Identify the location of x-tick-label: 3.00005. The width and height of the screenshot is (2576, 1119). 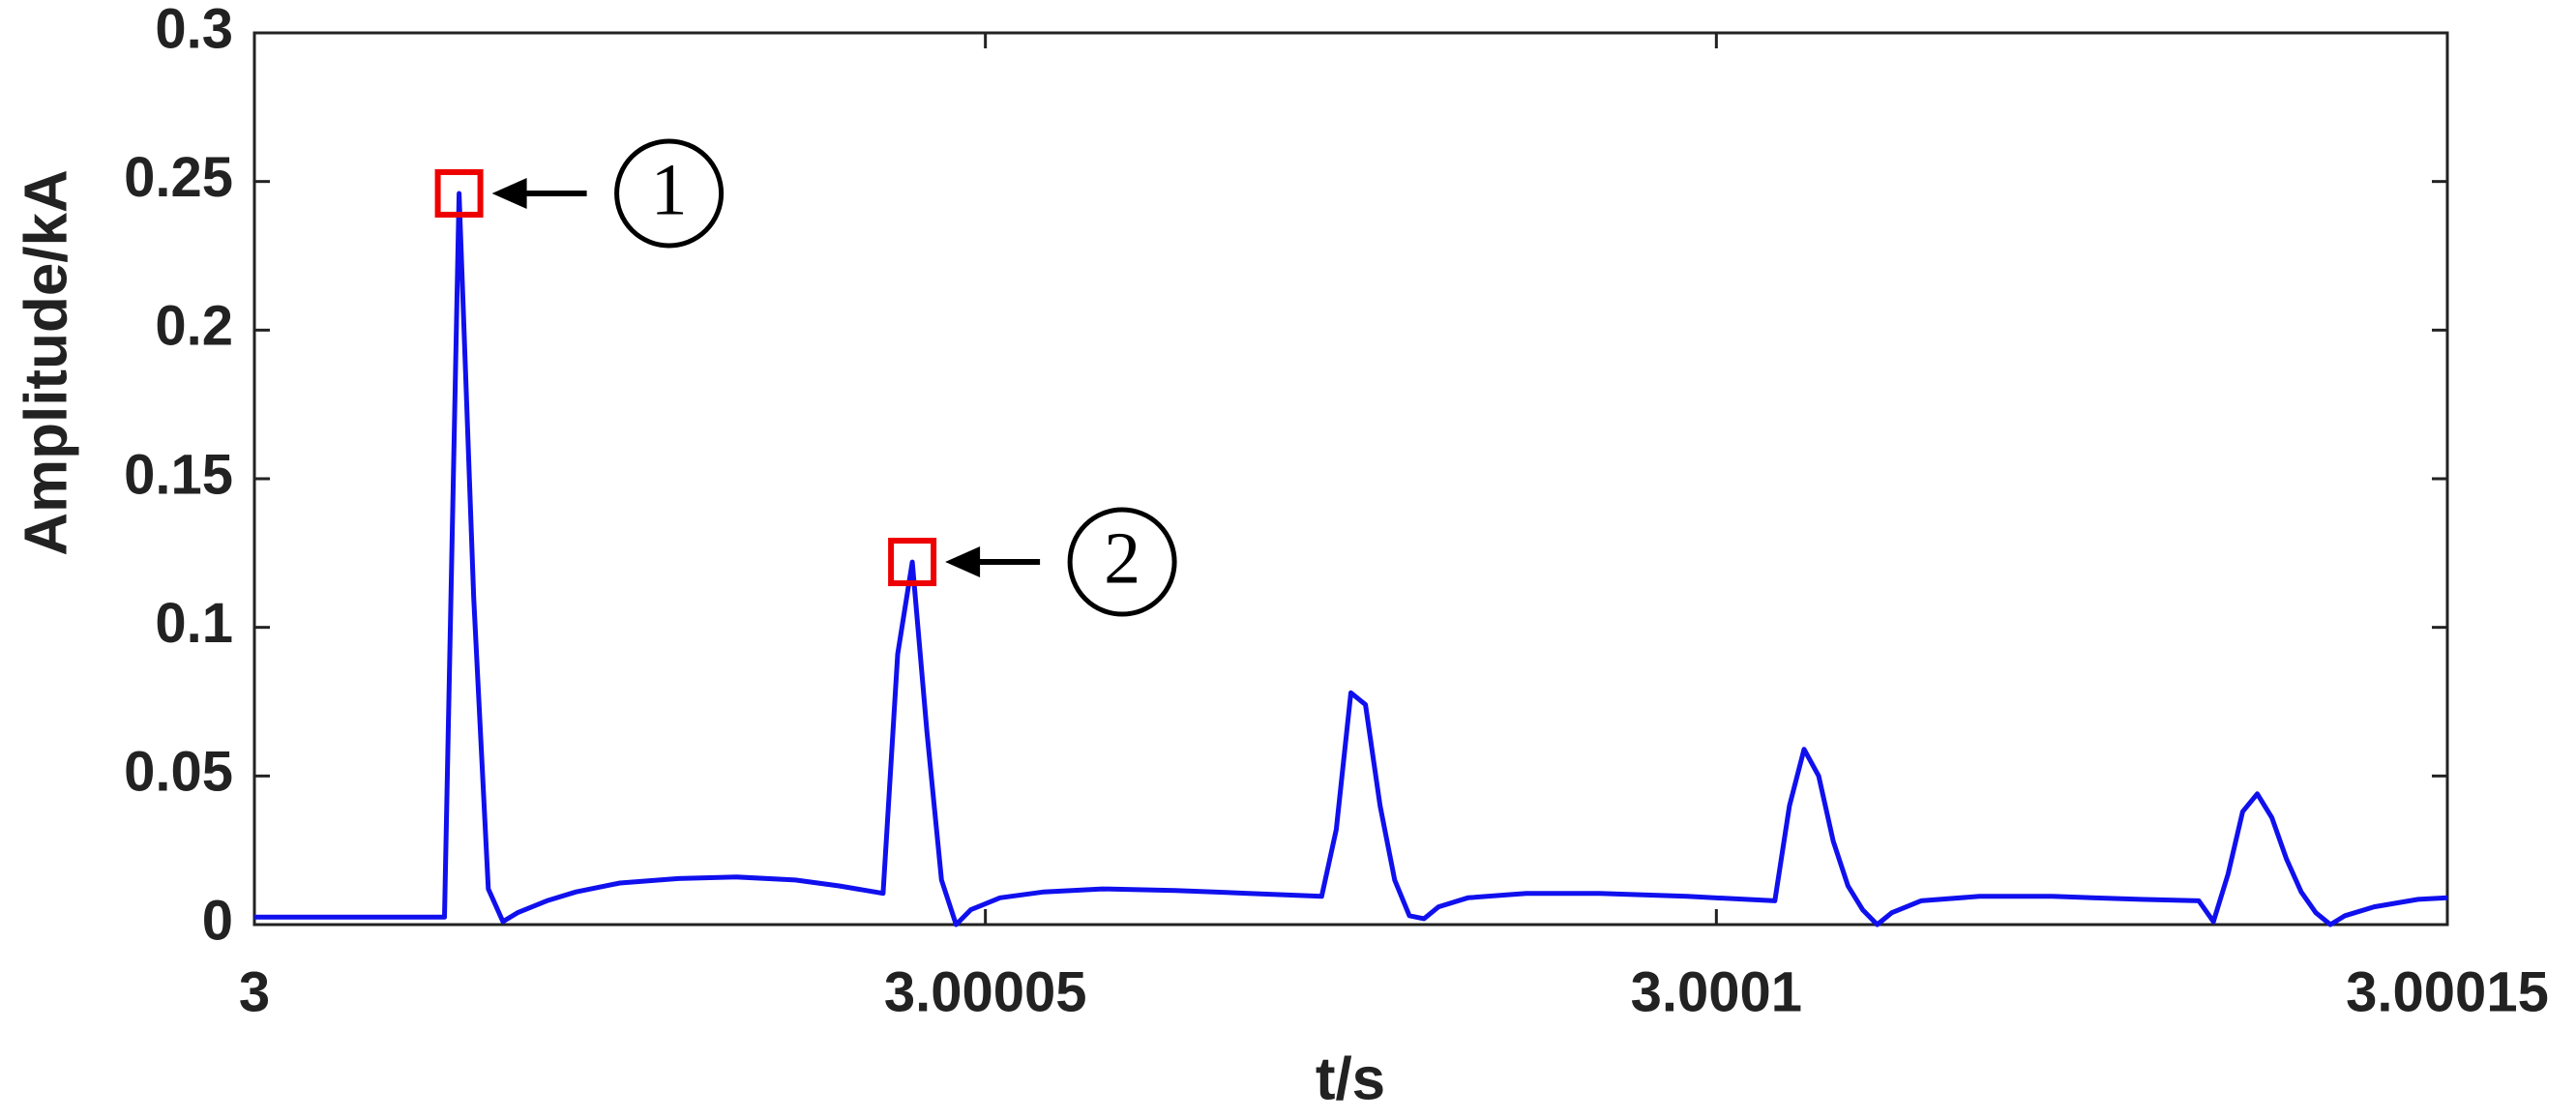
(986, 992).